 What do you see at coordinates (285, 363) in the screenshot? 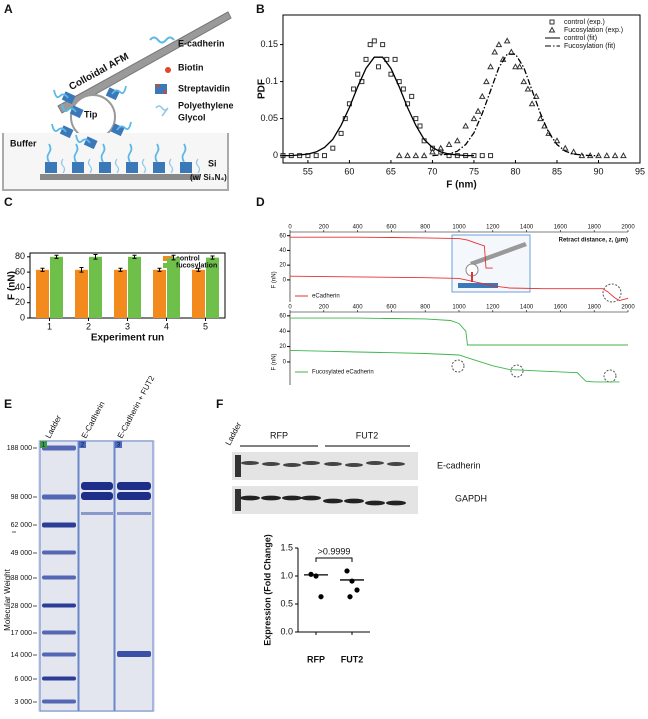
I see `y-tick-label: 0` at bounding box center [285, 363].